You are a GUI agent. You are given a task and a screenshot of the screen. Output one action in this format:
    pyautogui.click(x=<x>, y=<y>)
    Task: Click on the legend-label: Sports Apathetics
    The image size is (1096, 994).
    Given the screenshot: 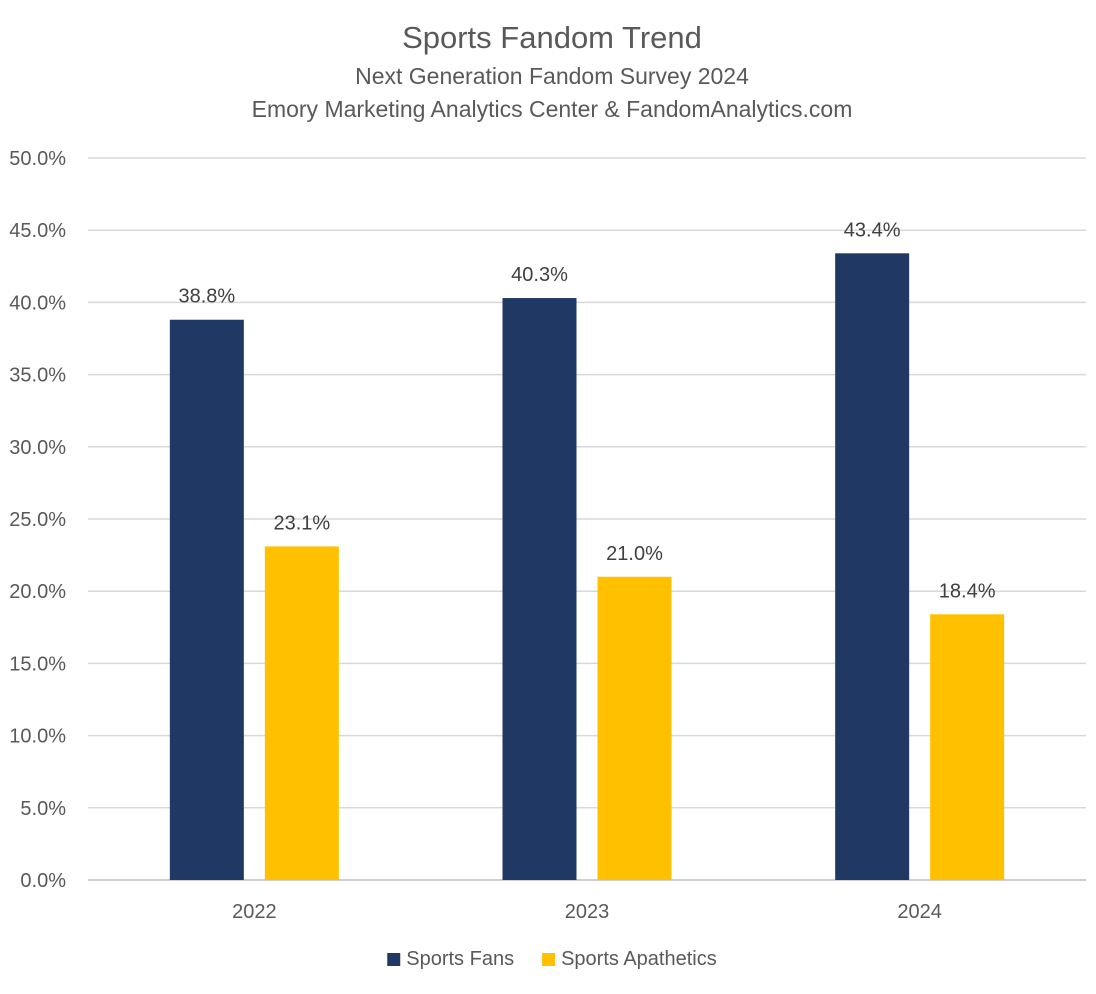 What is the action you would take?
    pyautogui.click(x=639, y=959)
    